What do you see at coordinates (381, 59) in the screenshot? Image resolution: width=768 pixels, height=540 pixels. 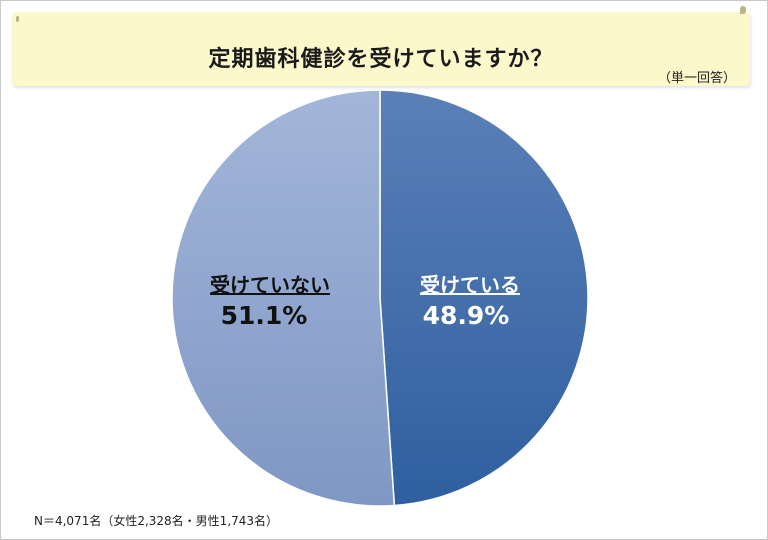 I see `chart-title: 定期歯科健診を受けていますか？` at bounding box center [381, 59].